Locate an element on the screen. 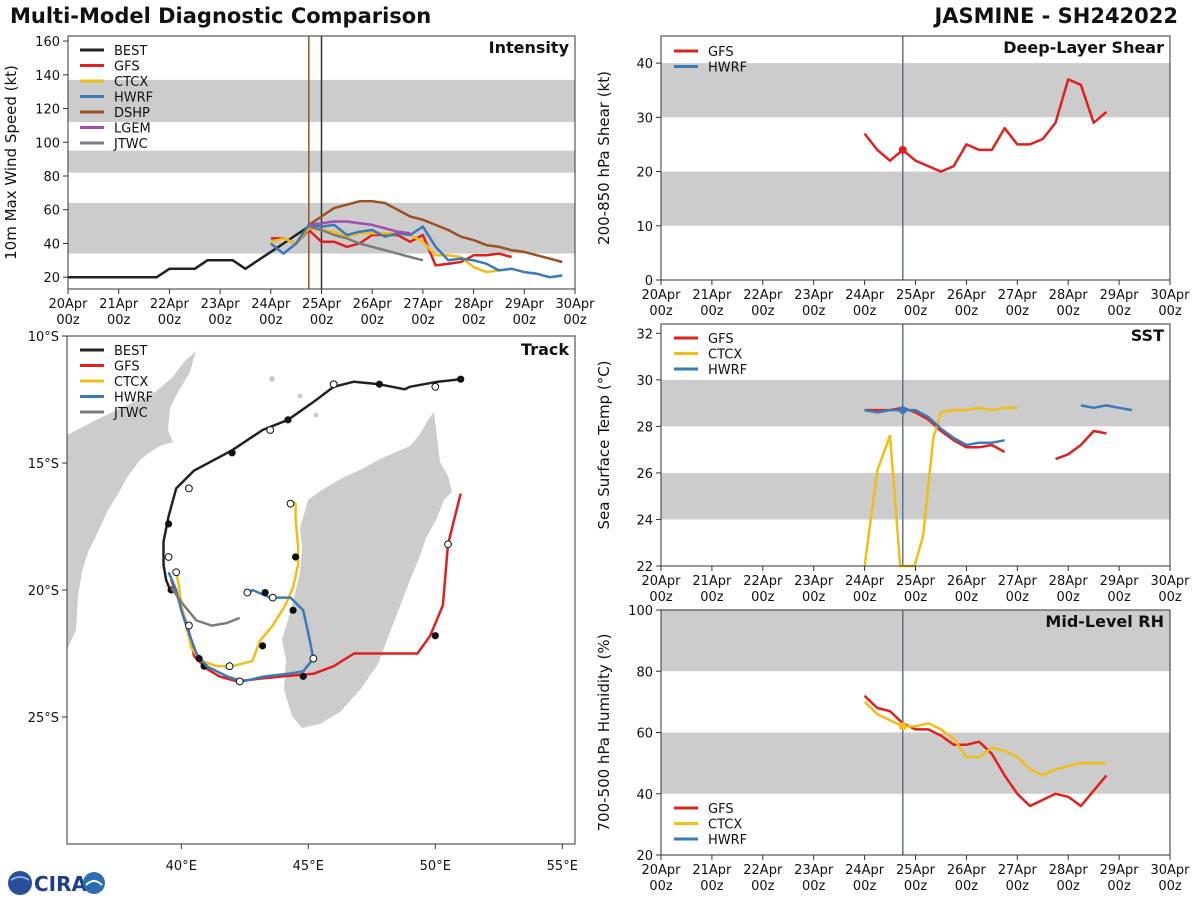  longitude-label: 55°E is located at coordinates (562, 866).